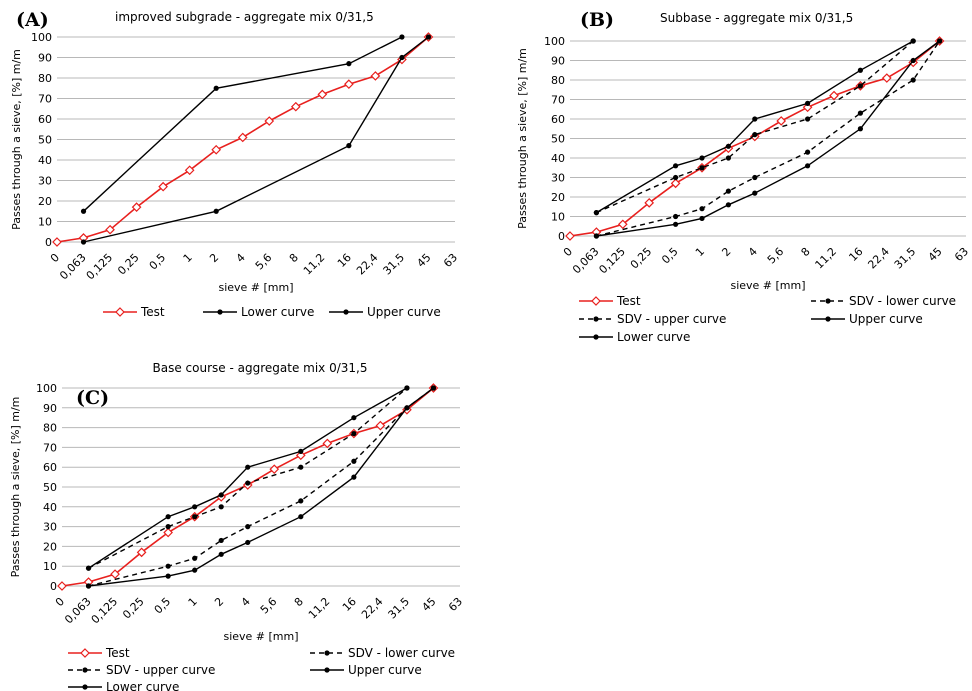 The image size is (972, 691). I want to click on y-tick-label-40: 40, so click(45, 160).